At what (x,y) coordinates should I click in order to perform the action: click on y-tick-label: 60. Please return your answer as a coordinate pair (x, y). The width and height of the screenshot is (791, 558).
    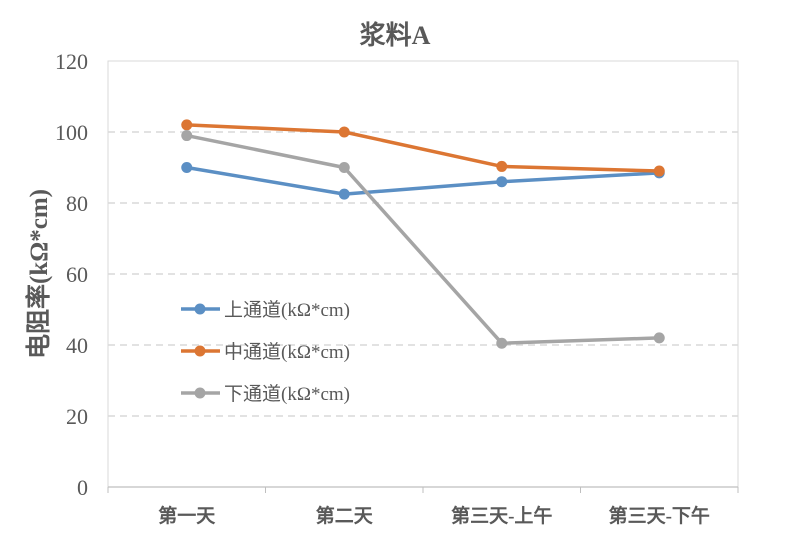
    Looking at the image, I should click on (77, 274).